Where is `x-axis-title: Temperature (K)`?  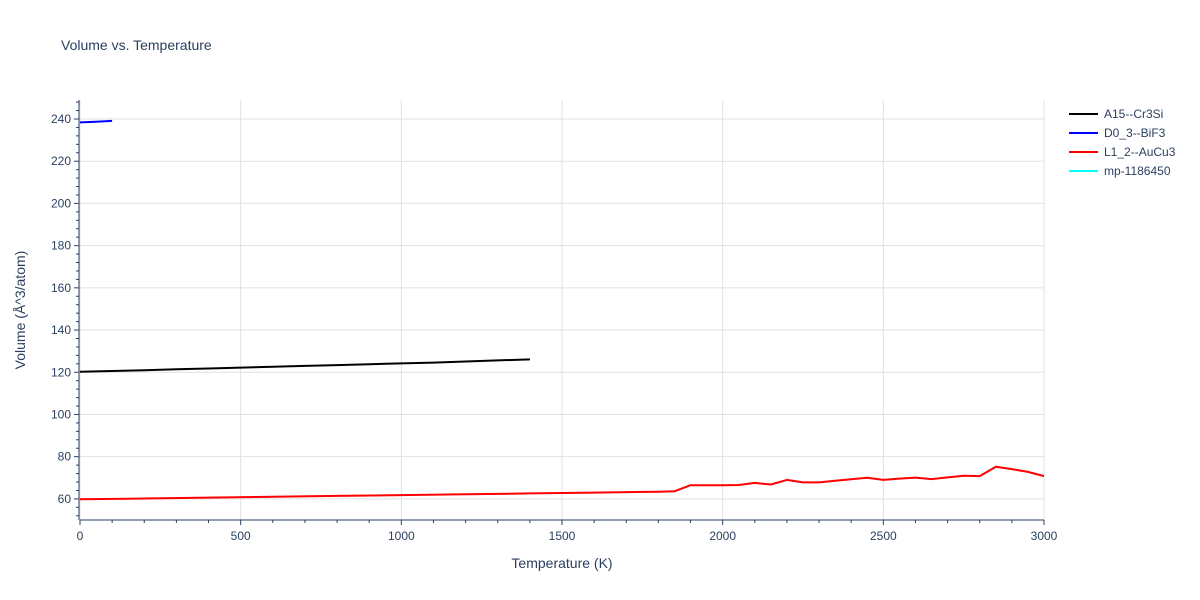 x-axis-title: Temperature (K) is located at coordinates (561, 563).